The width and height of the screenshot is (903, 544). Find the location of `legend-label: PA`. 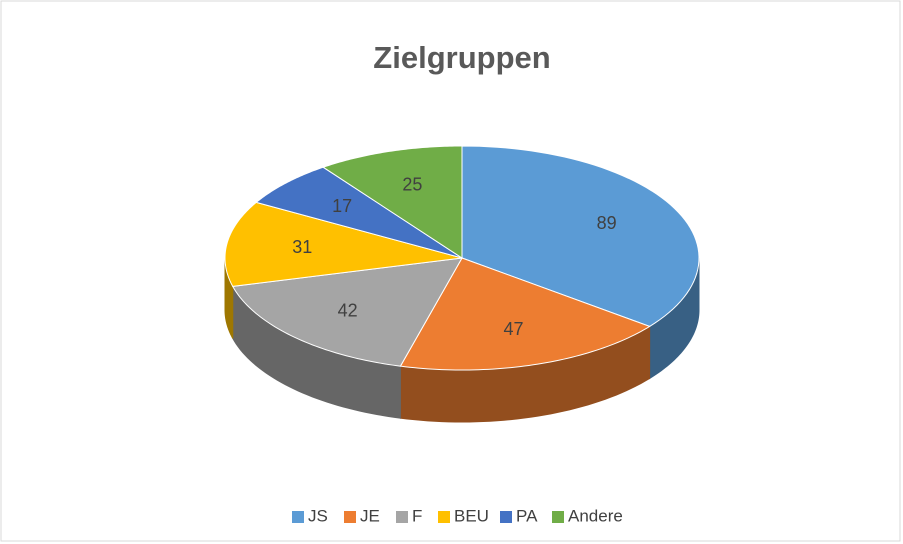

legend-label: PA is located at coordinates (527, 515).